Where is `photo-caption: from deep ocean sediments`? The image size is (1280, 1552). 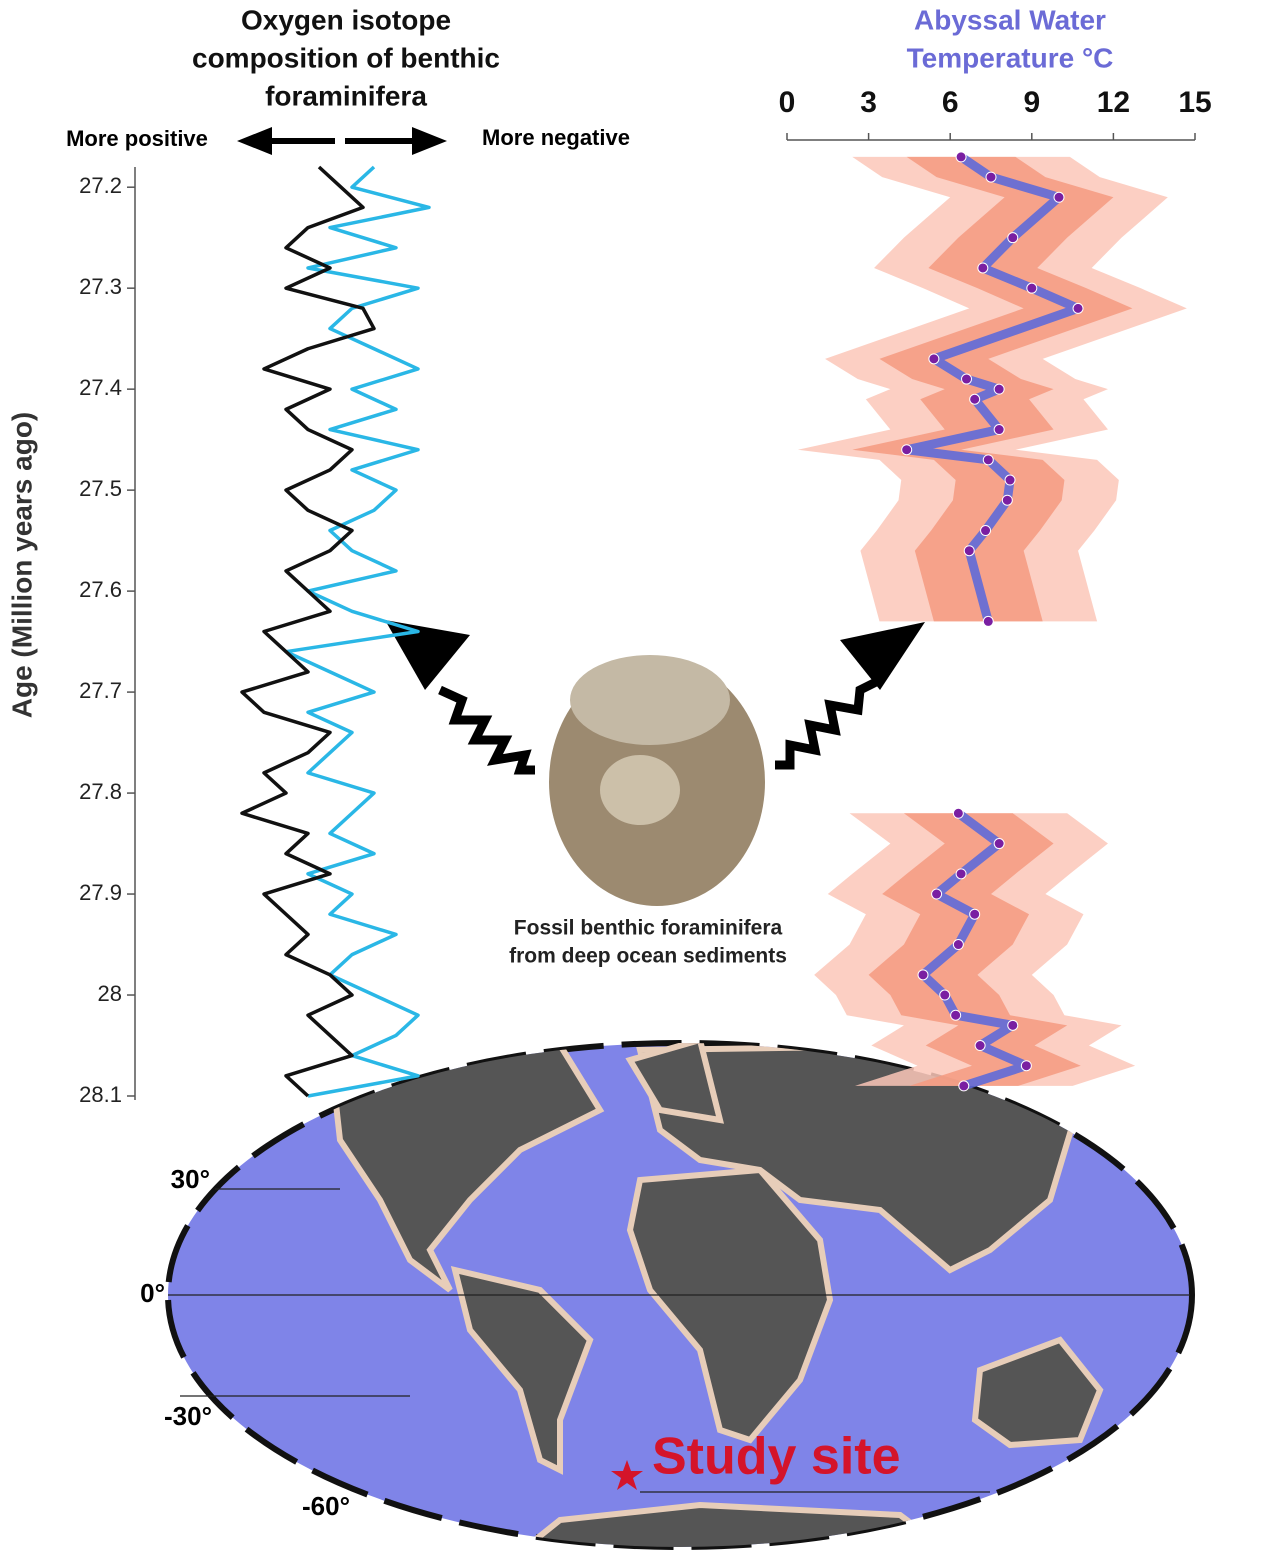 photo-caption: from deep ocean sediments is located at coordinates (648, 956).